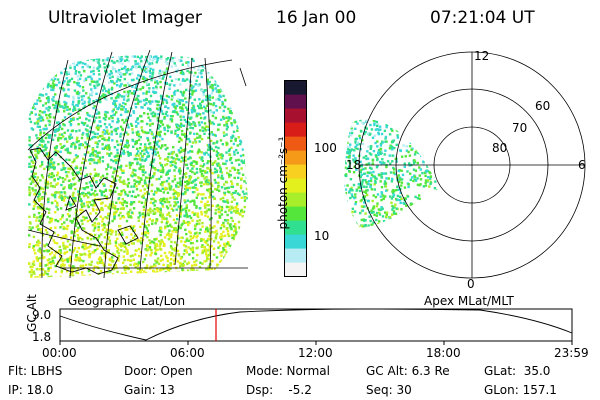 Image resolution: width=600 pixels, height=400 pixels. What do you see at coordinates (35, 371) in the screenshot?
I see `filter-info: Flt: LBHS` at bounding box center [35, 371].